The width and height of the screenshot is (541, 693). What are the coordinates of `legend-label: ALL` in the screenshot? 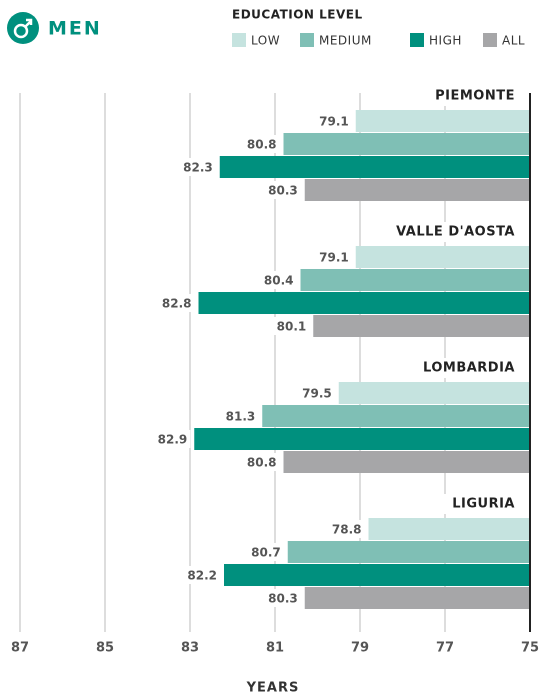 It's located at (513, 41).